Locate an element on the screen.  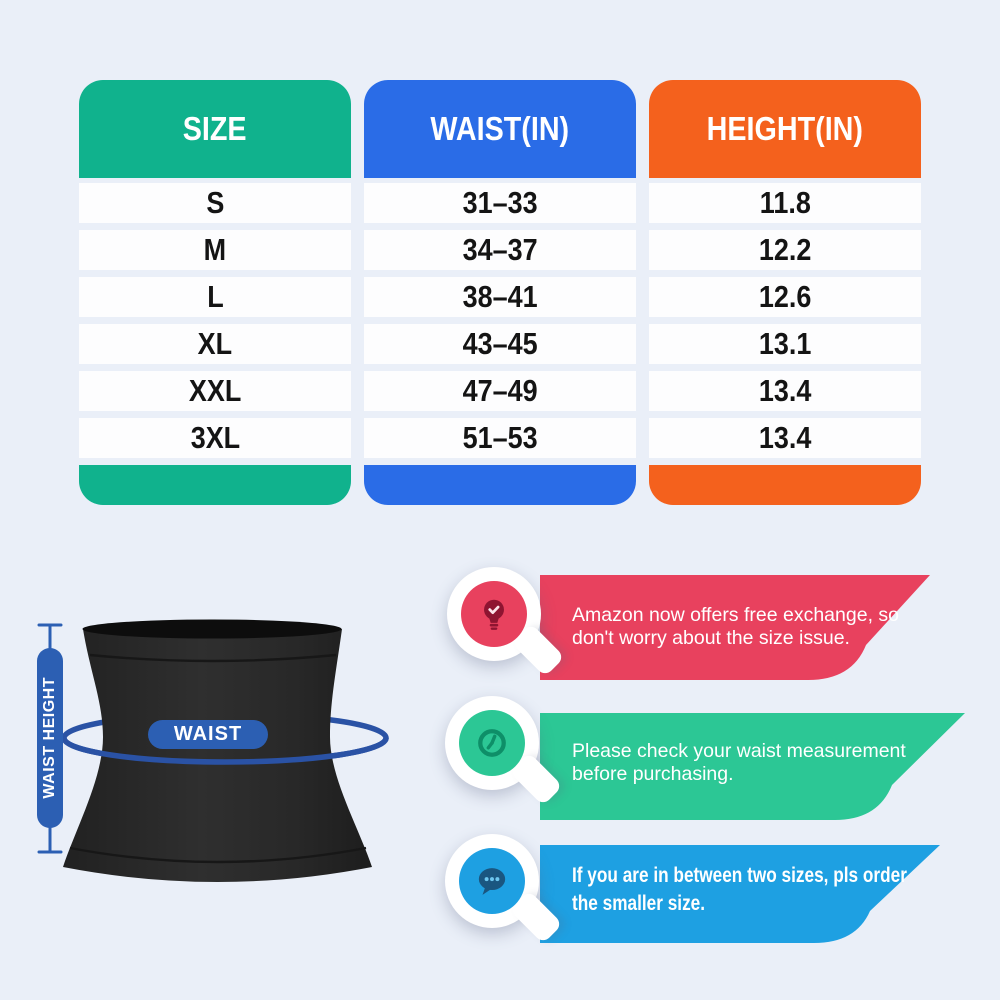
seam-top is located at coordinates (213, 658).